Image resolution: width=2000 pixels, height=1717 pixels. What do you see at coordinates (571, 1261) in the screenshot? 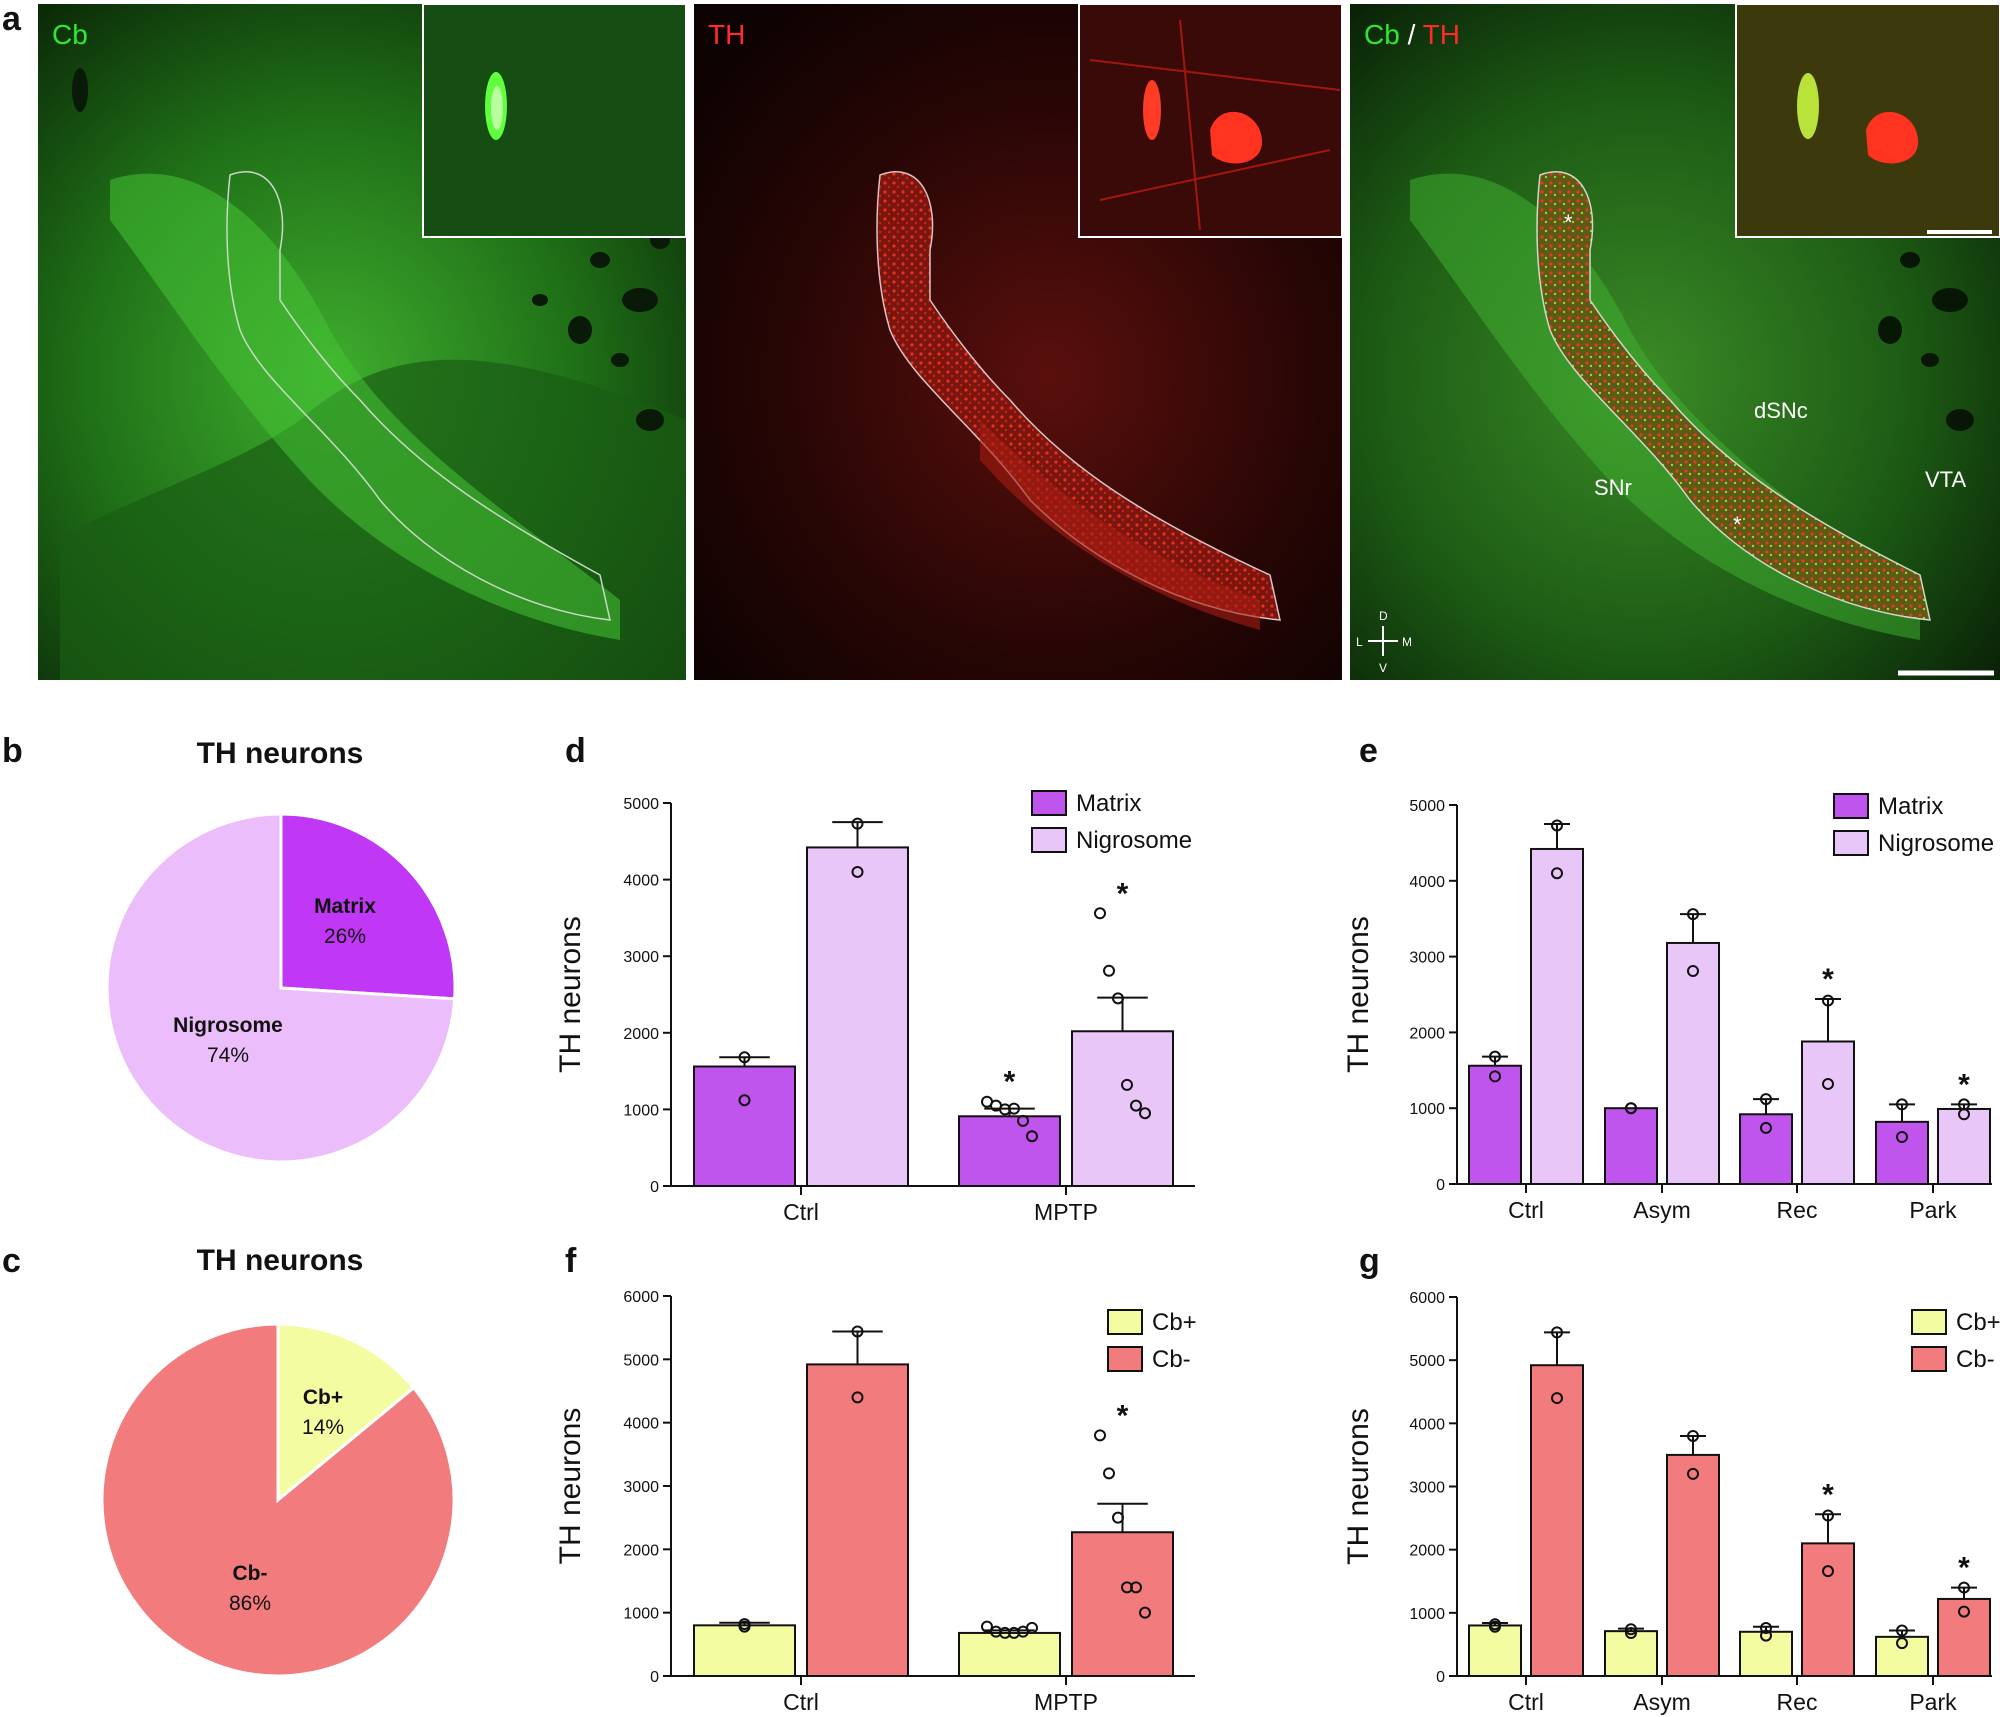
I see `panel-letter-f: f` at bounding box center [571, 1261].